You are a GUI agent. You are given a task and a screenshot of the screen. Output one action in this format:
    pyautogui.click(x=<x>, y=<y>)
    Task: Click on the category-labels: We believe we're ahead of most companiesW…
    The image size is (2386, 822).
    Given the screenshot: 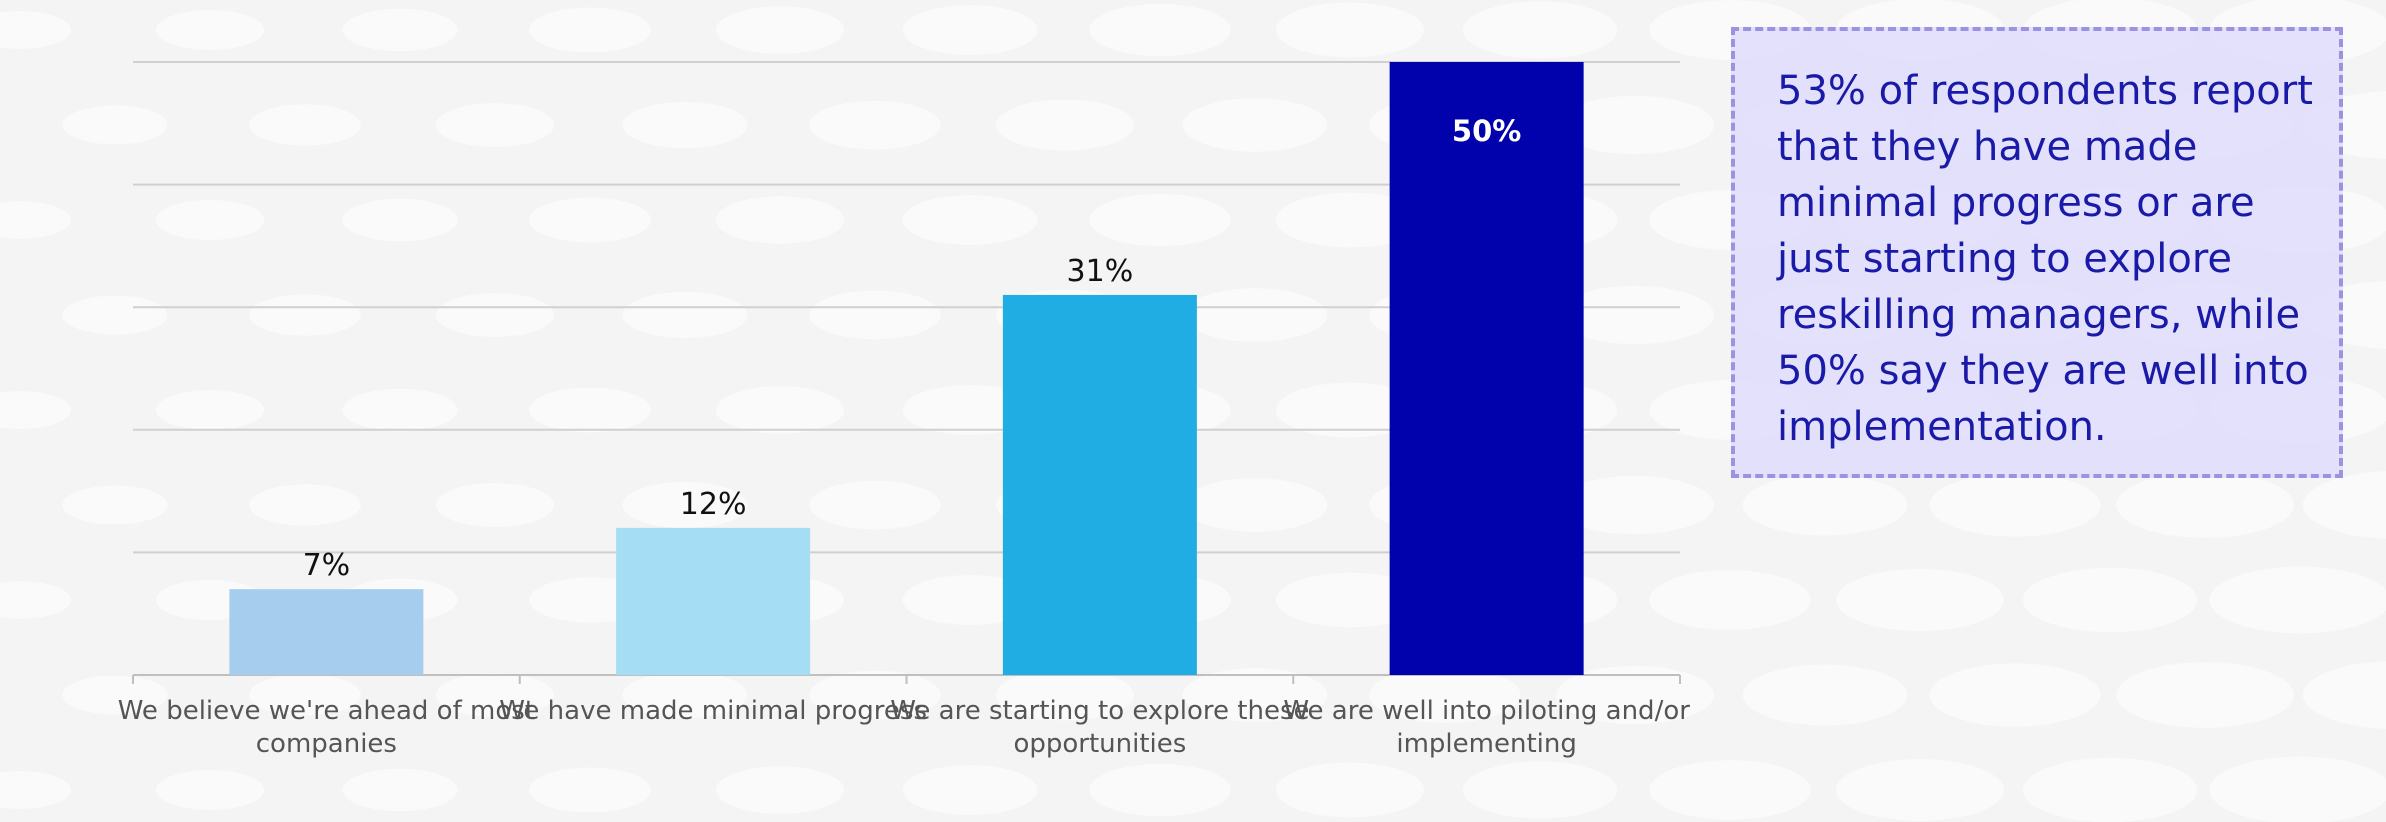 What is the action you would take?
    pyautogui.click(x=904, y=727)
    